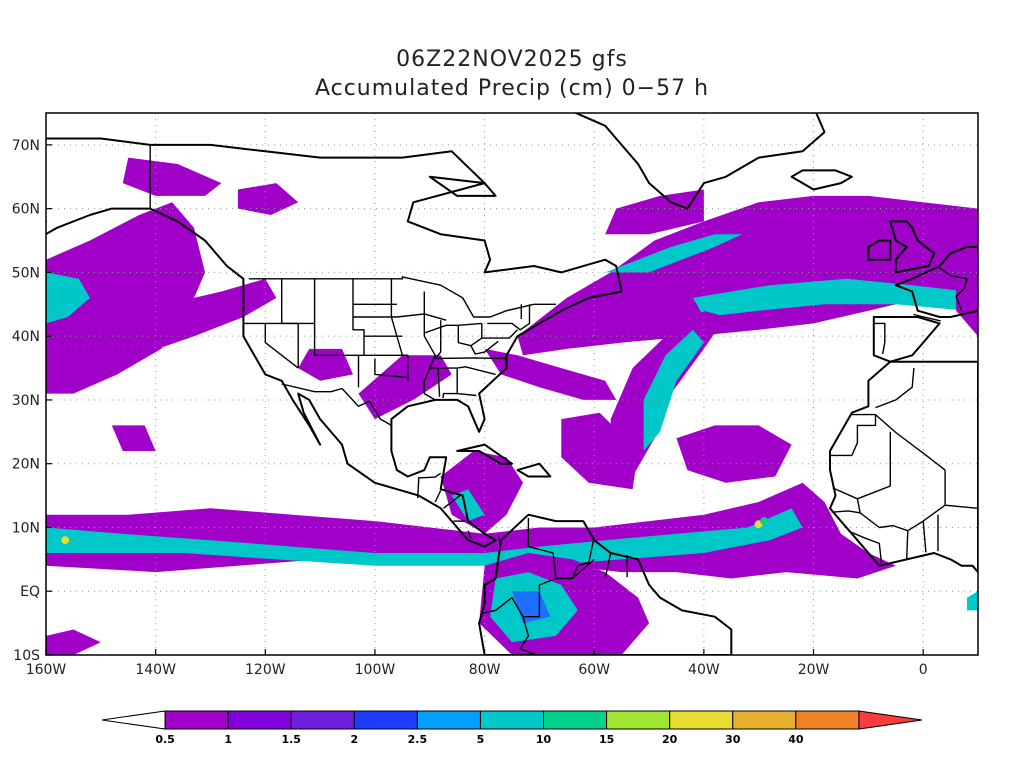 The width and height of the screenshot is (1024, 768). What do you see at coordinates (866, 547) in the screenshot?
I see `border-guinea-b` at bounding box center [866, 547].